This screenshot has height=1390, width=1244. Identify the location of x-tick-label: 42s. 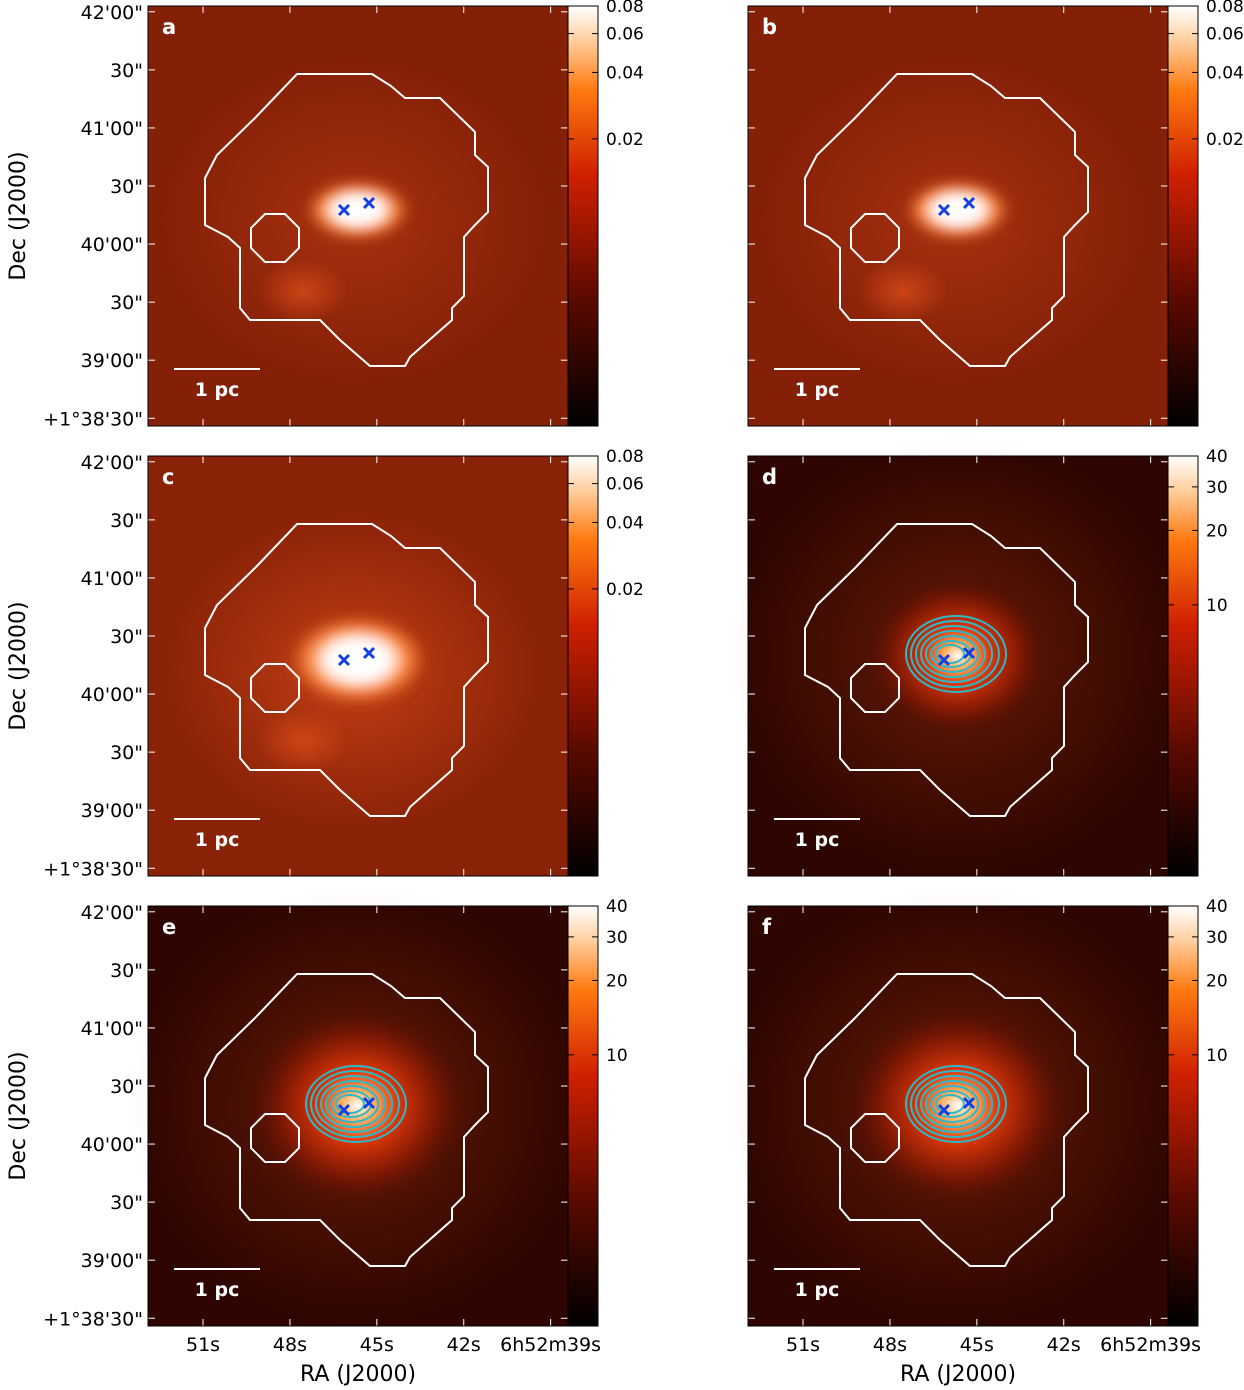
(464, 1345).